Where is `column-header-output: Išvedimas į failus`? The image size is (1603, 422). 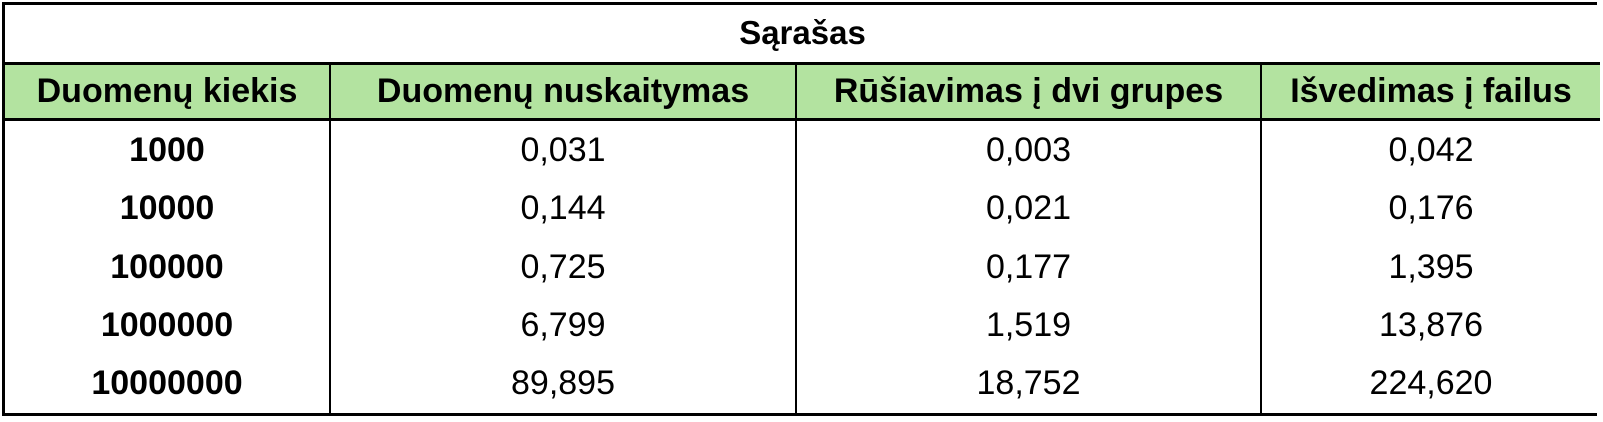 column-header-output: Išvedimas į failus is located at coordinates (1430, 92).